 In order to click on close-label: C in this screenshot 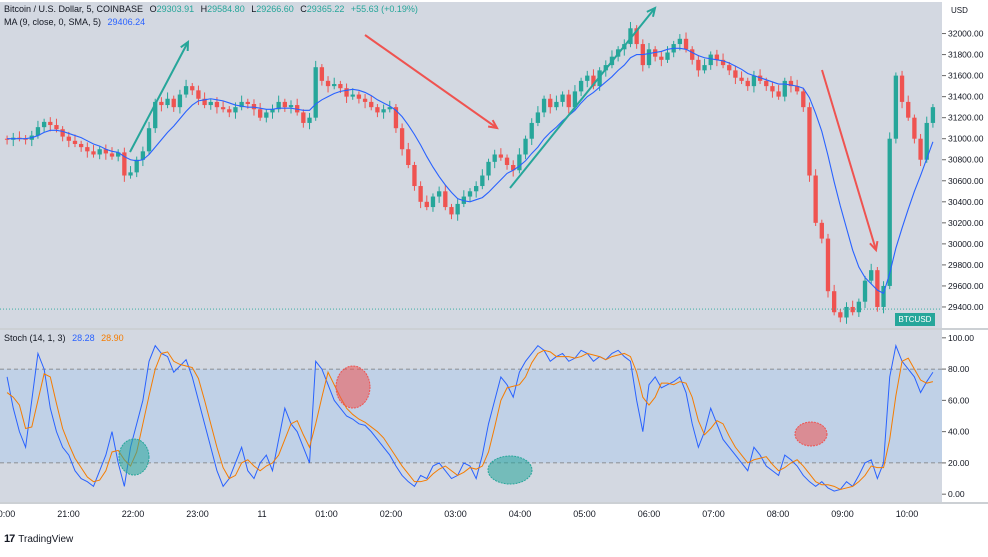, I will do `click(303, 9)`.